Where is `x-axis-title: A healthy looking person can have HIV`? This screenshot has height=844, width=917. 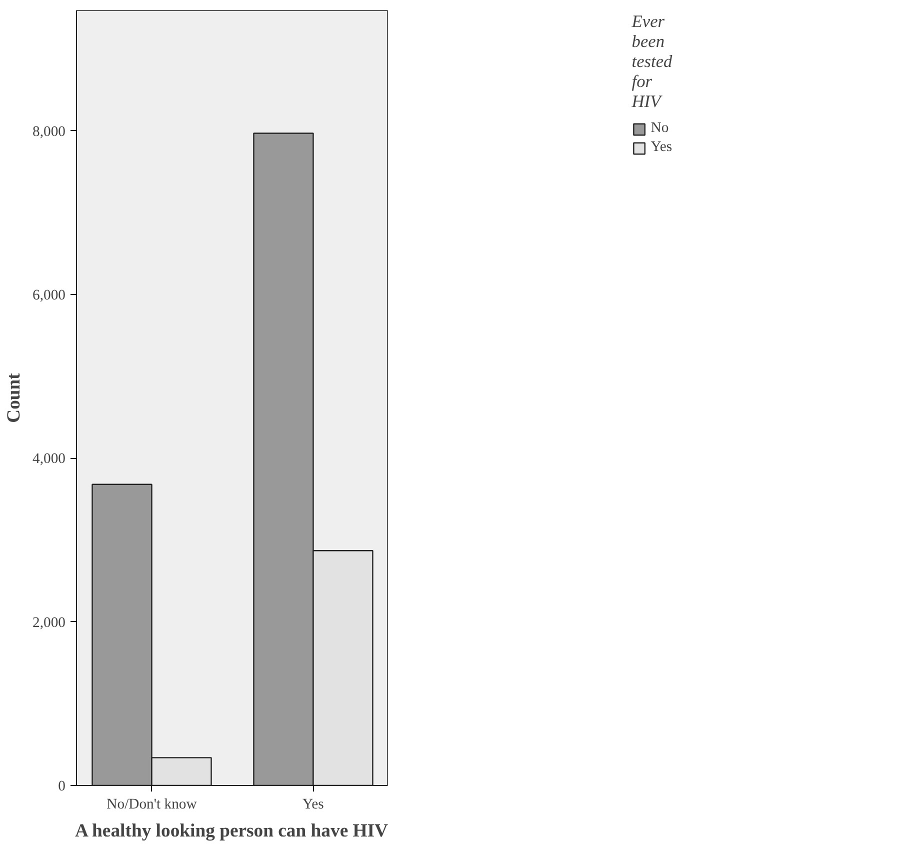
x-axis-title: A healthy looking person can have HIV is located at coordinates (231, 831).